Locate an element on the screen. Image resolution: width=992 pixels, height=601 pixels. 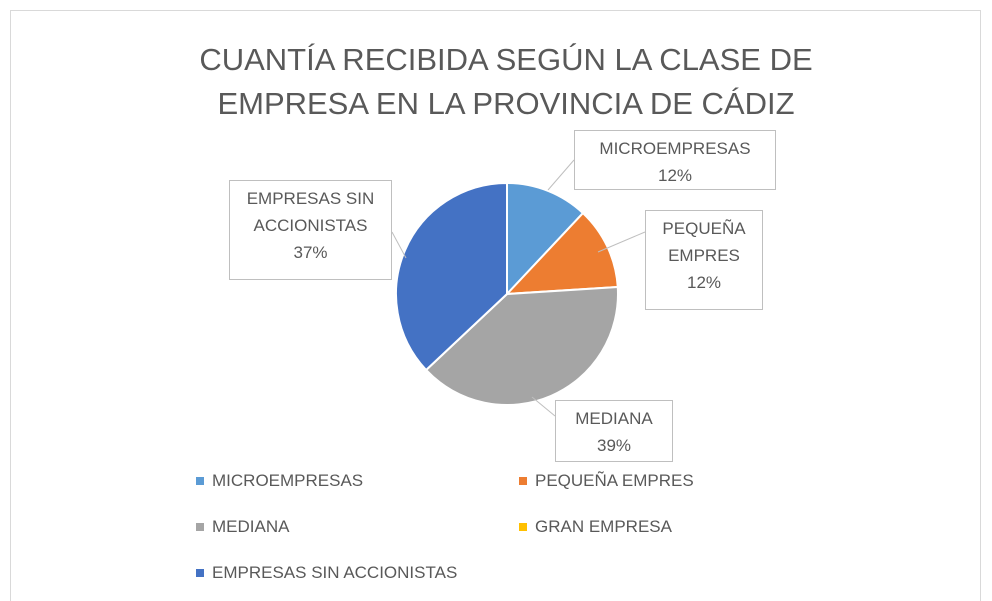
legend-text: PEQUEÑA EMPRES is located at coordinates (614, 480).